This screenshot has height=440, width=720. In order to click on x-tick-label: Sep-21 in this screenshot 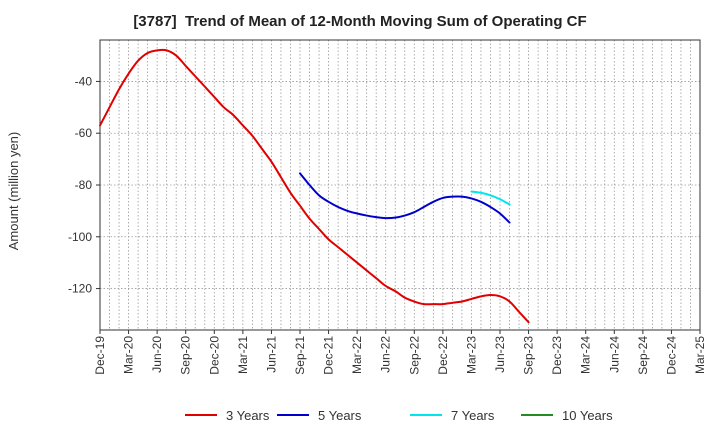, I will do `click(300, 355)`.